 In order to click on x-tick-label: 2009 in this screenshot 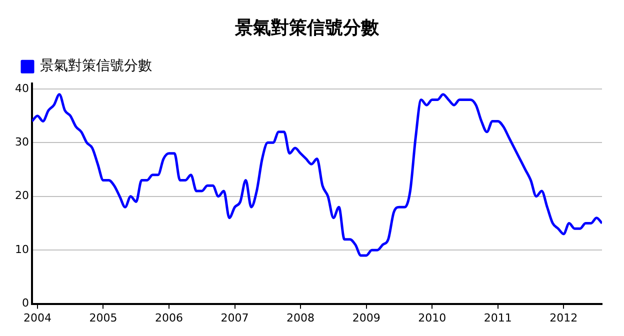, I will do `click(366, 317)`.